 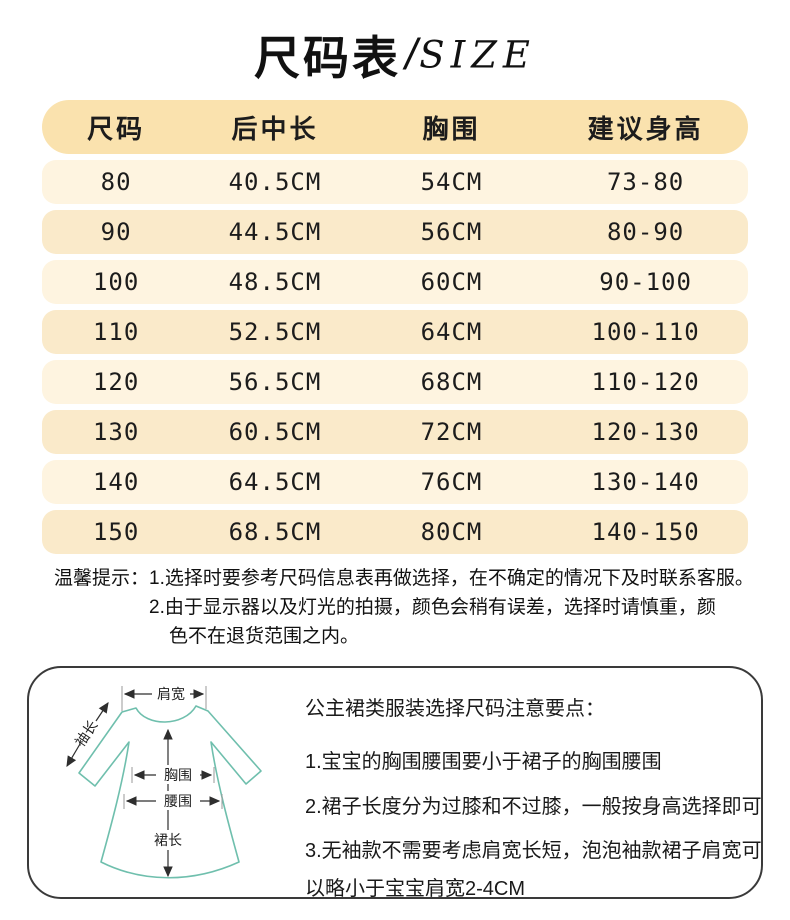 I want to click on shoulder-width-label: 肩宽, so click(x=171, y=694).